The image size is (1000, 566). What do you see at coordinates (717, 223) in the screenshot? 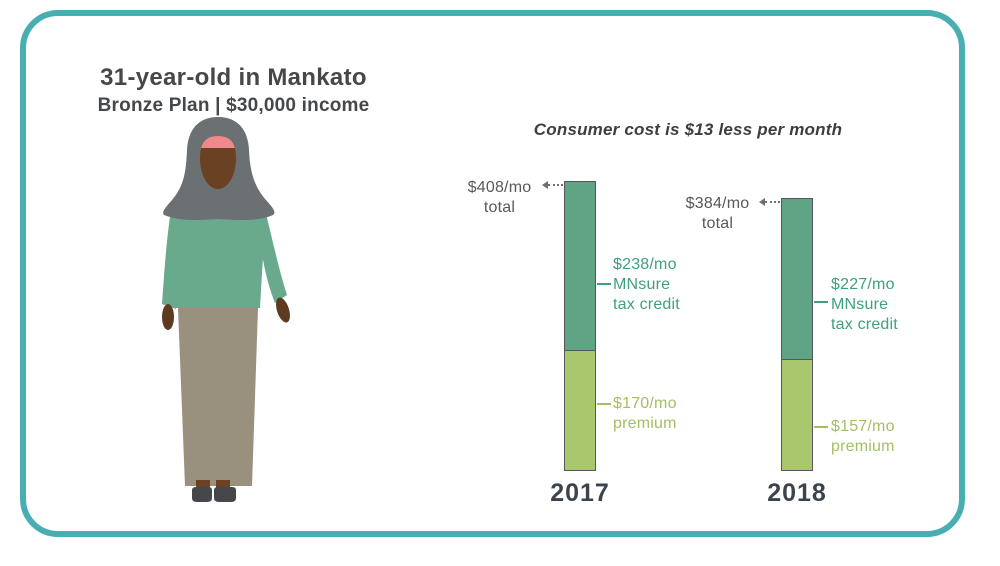
I see `total-word-2018: total` at bounding box center [717, 223].